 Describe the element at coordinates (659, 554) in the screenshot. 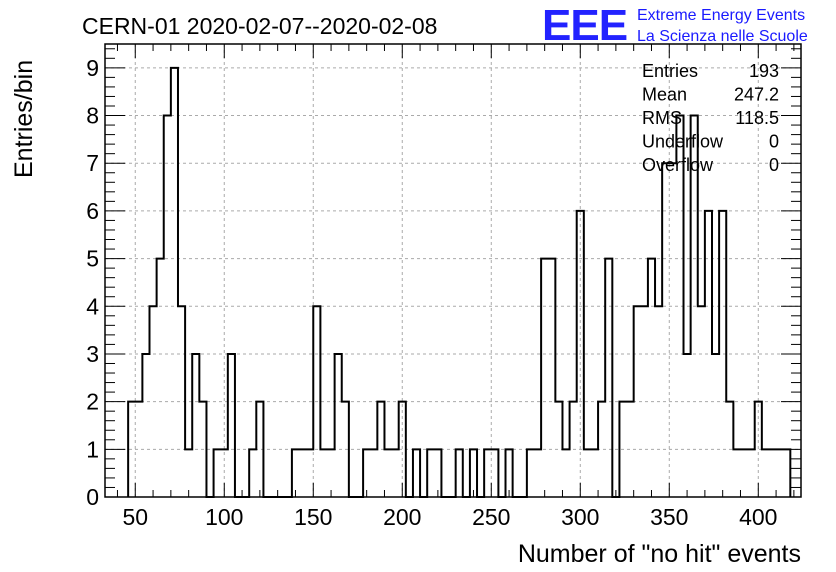

I see `x-axis-label: Number of "no hit" events` at that location.